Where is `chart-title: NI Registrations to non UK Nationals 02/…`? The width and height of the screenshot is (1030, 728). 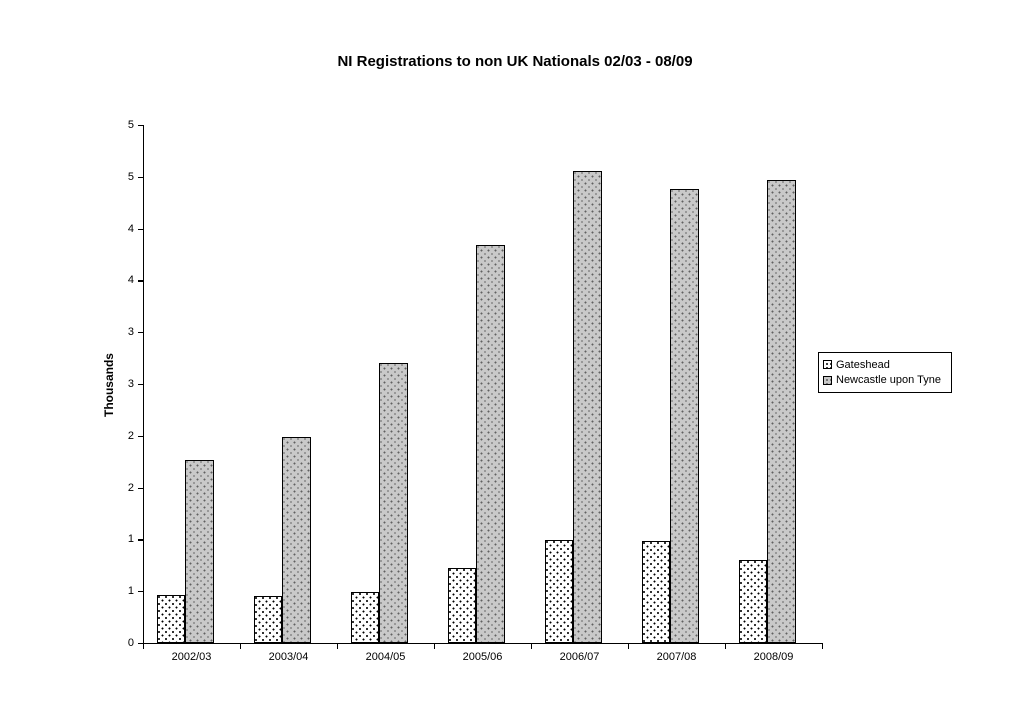 chart-title: NI Registrations to non UK Nationals 02/… is located at coordinates (515, 61).